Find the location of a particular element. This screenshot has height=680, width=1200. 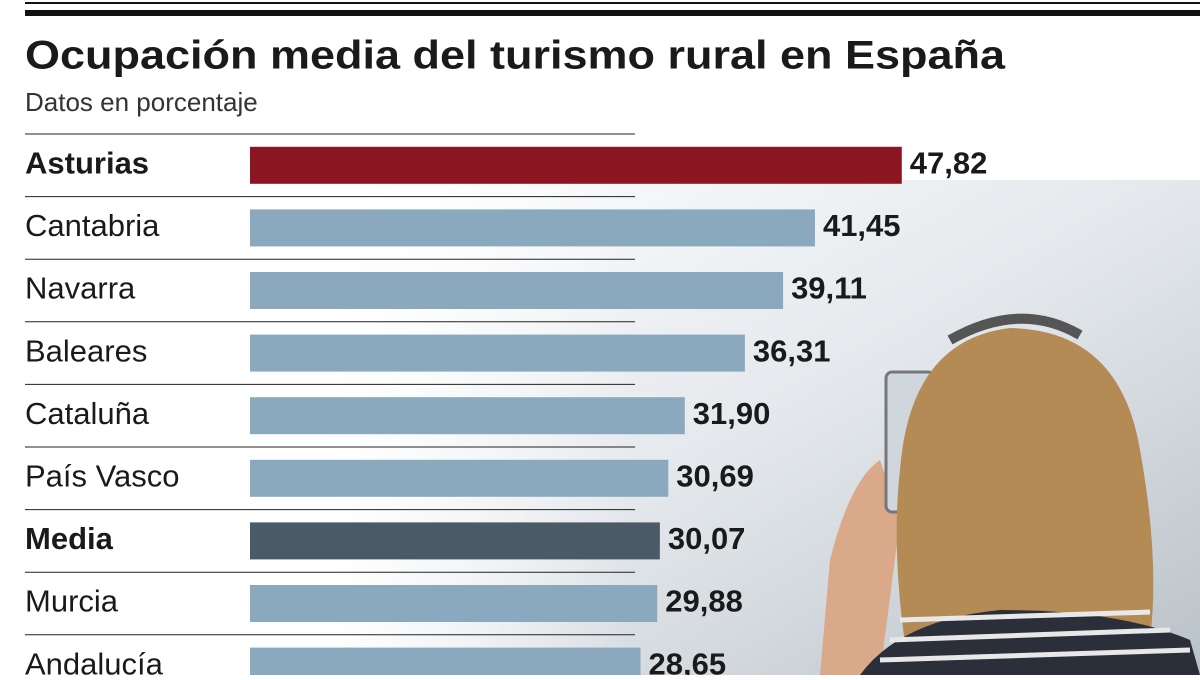

value-label: 31,90 is located at coordinates (732, 413).